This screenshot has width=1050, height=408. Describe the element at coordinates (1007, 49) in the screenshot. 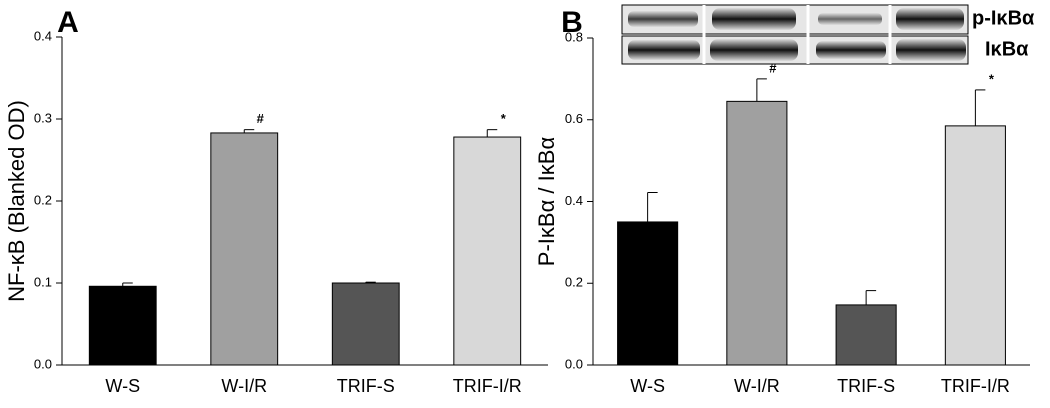

I see `blot-label: IκBα` at that location.